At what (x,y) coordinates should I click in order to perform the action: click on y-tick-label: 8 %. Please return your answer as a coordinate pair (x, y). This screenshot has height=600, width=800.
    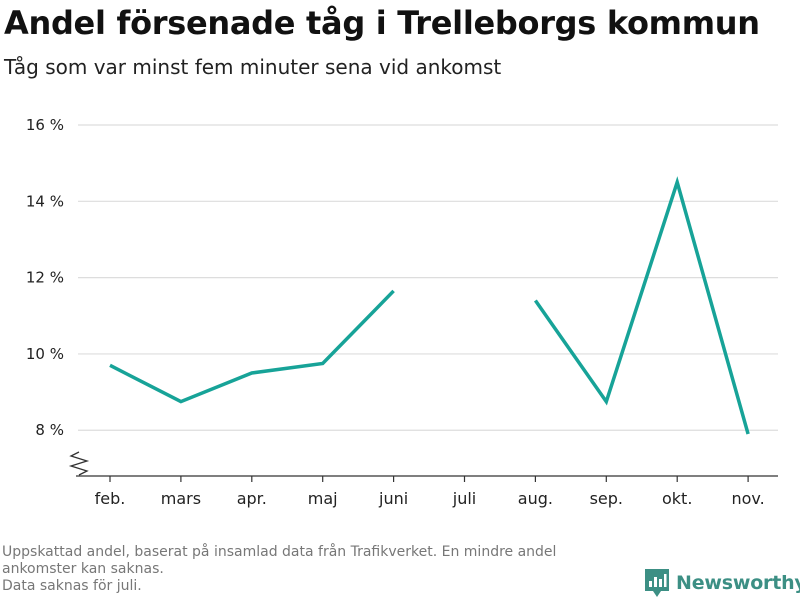
    Looking at the image, I should click on (49, 430).